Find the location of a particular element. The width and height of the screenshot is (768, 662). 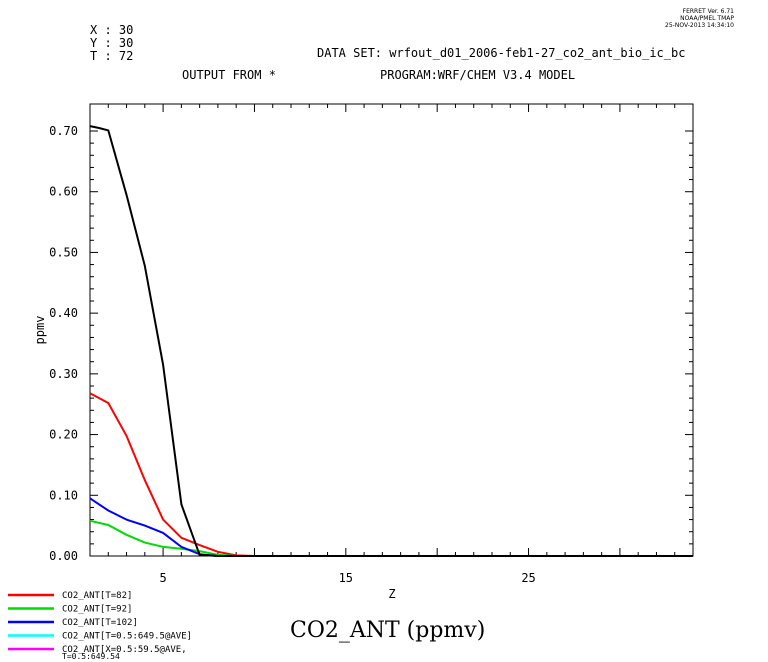

y-tick-label: 0.70 is located at coordinates (63, 131).